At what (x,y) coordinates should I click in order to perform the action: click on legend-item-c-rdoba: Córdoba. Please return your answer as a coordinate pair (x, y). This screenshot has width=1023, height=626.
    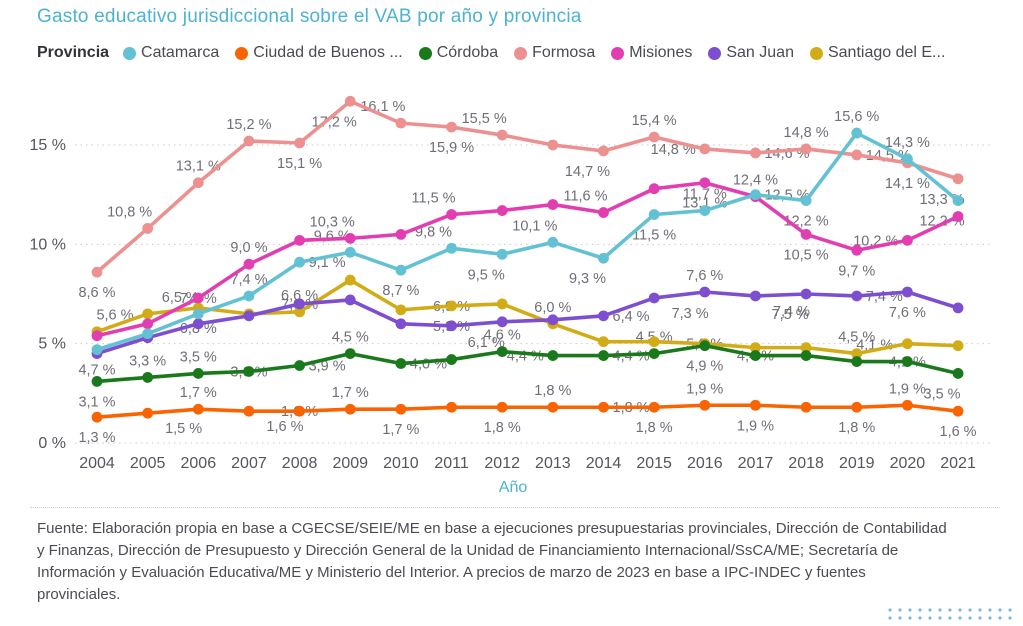
    Looking at the image, I should click on (458, 53).